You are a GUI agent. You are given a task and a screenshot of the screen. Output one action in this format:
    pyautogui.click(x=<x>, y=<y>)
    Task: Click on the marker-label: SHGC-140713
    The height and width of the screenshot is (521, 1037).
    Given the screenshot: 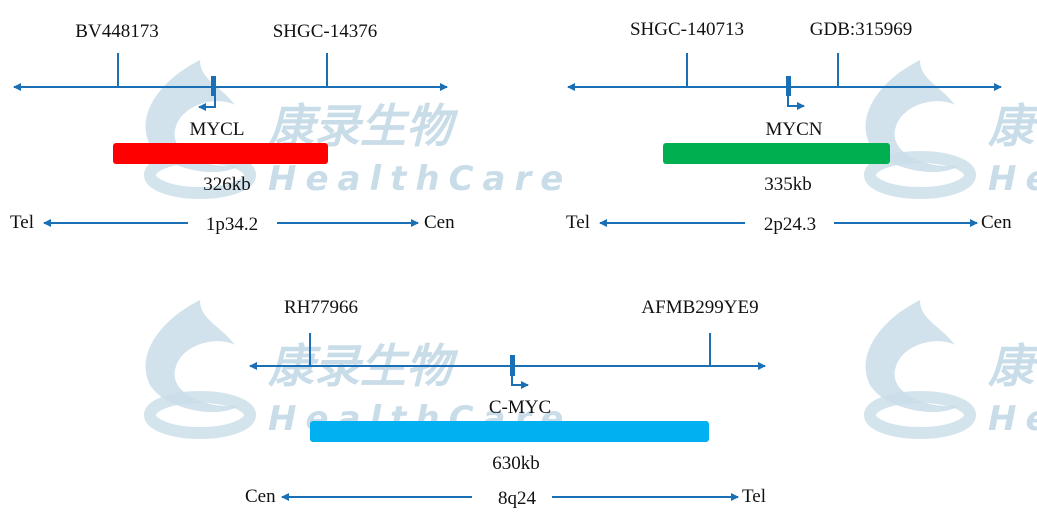 What is the action you would take?
    pyautogui.click(x=687, y=29)
    